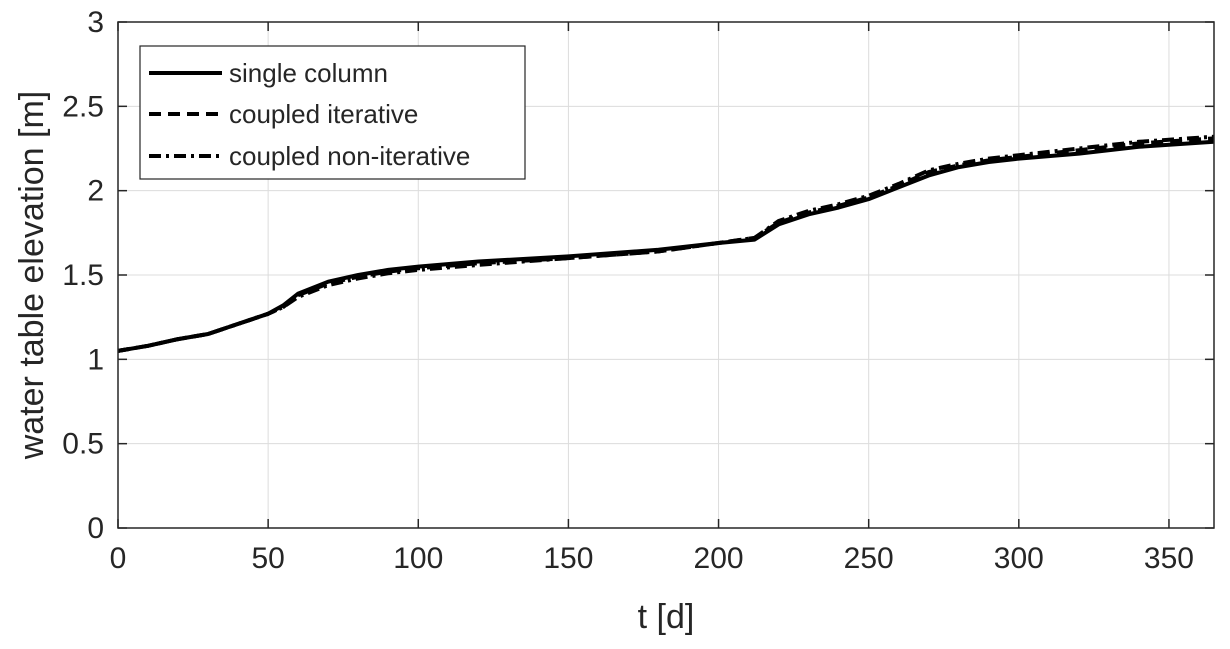 This screenshot has width=1230, height=649. Describe the element at coordinates (349, 156) in the screenshot. I see `legend-label-coupled-non-iterative: coupled non-iterative` at that location.